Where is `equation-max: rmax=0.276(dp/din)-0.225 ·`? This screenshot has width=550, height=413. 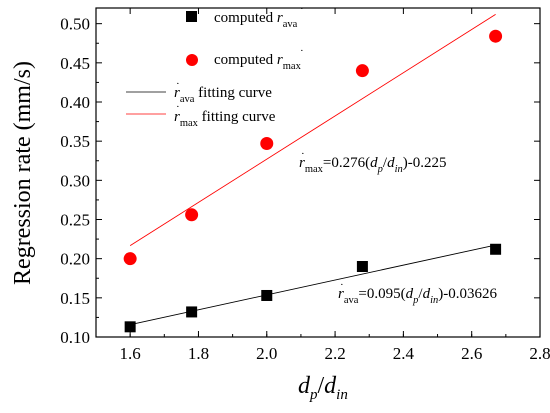
equation-max: rmax=0.276(dp/din)-0.225 · is located at coordinates (372, 161).